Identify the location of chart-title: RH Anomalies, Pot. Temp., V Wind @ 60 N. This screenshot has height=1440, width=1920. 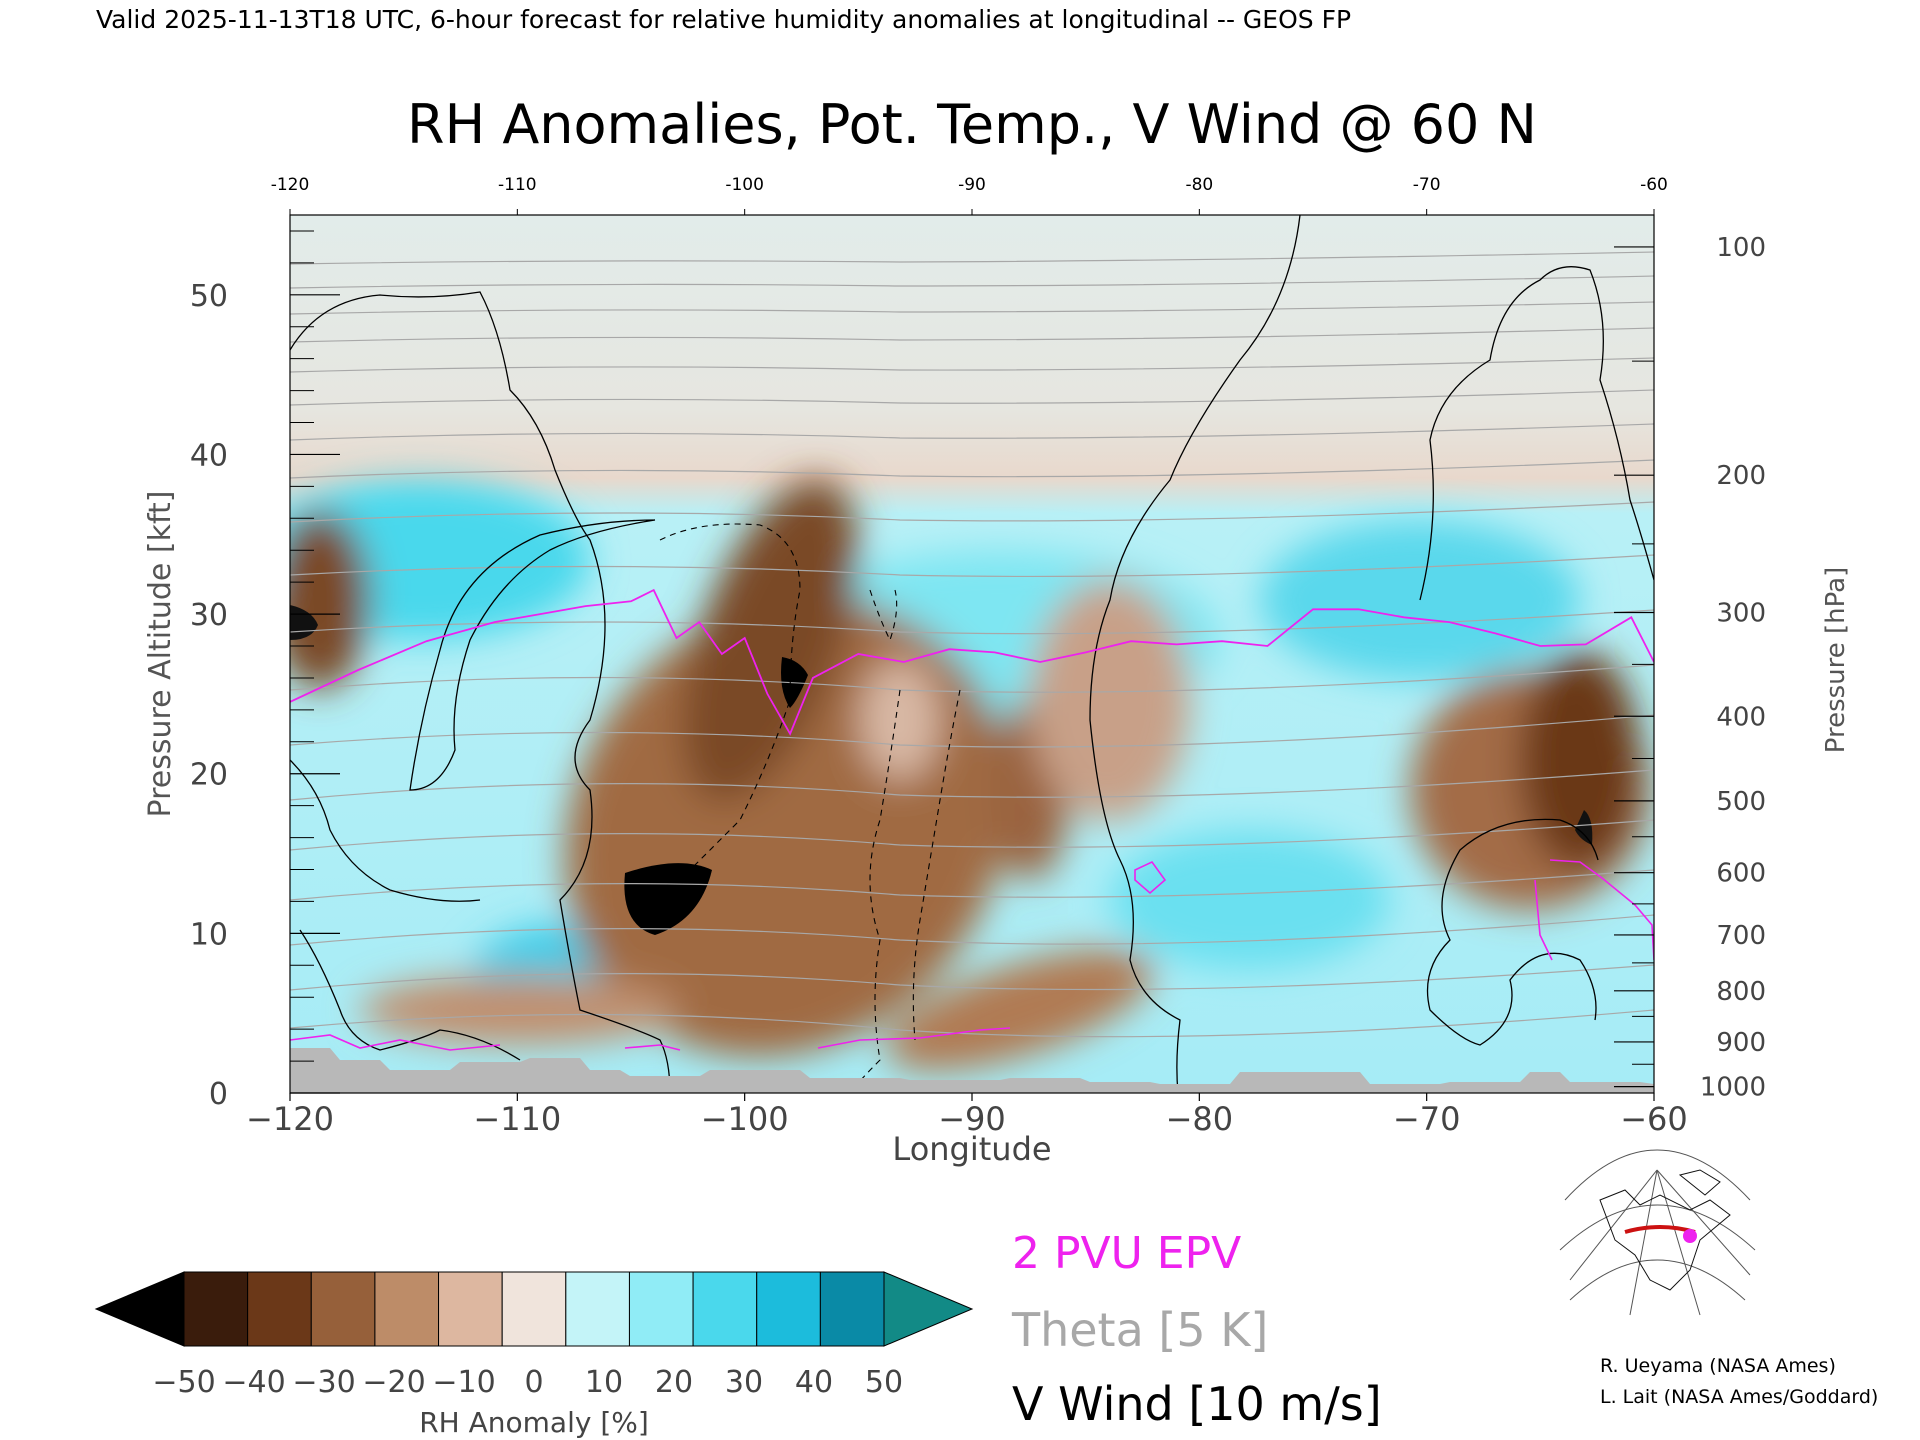
(972, 124).